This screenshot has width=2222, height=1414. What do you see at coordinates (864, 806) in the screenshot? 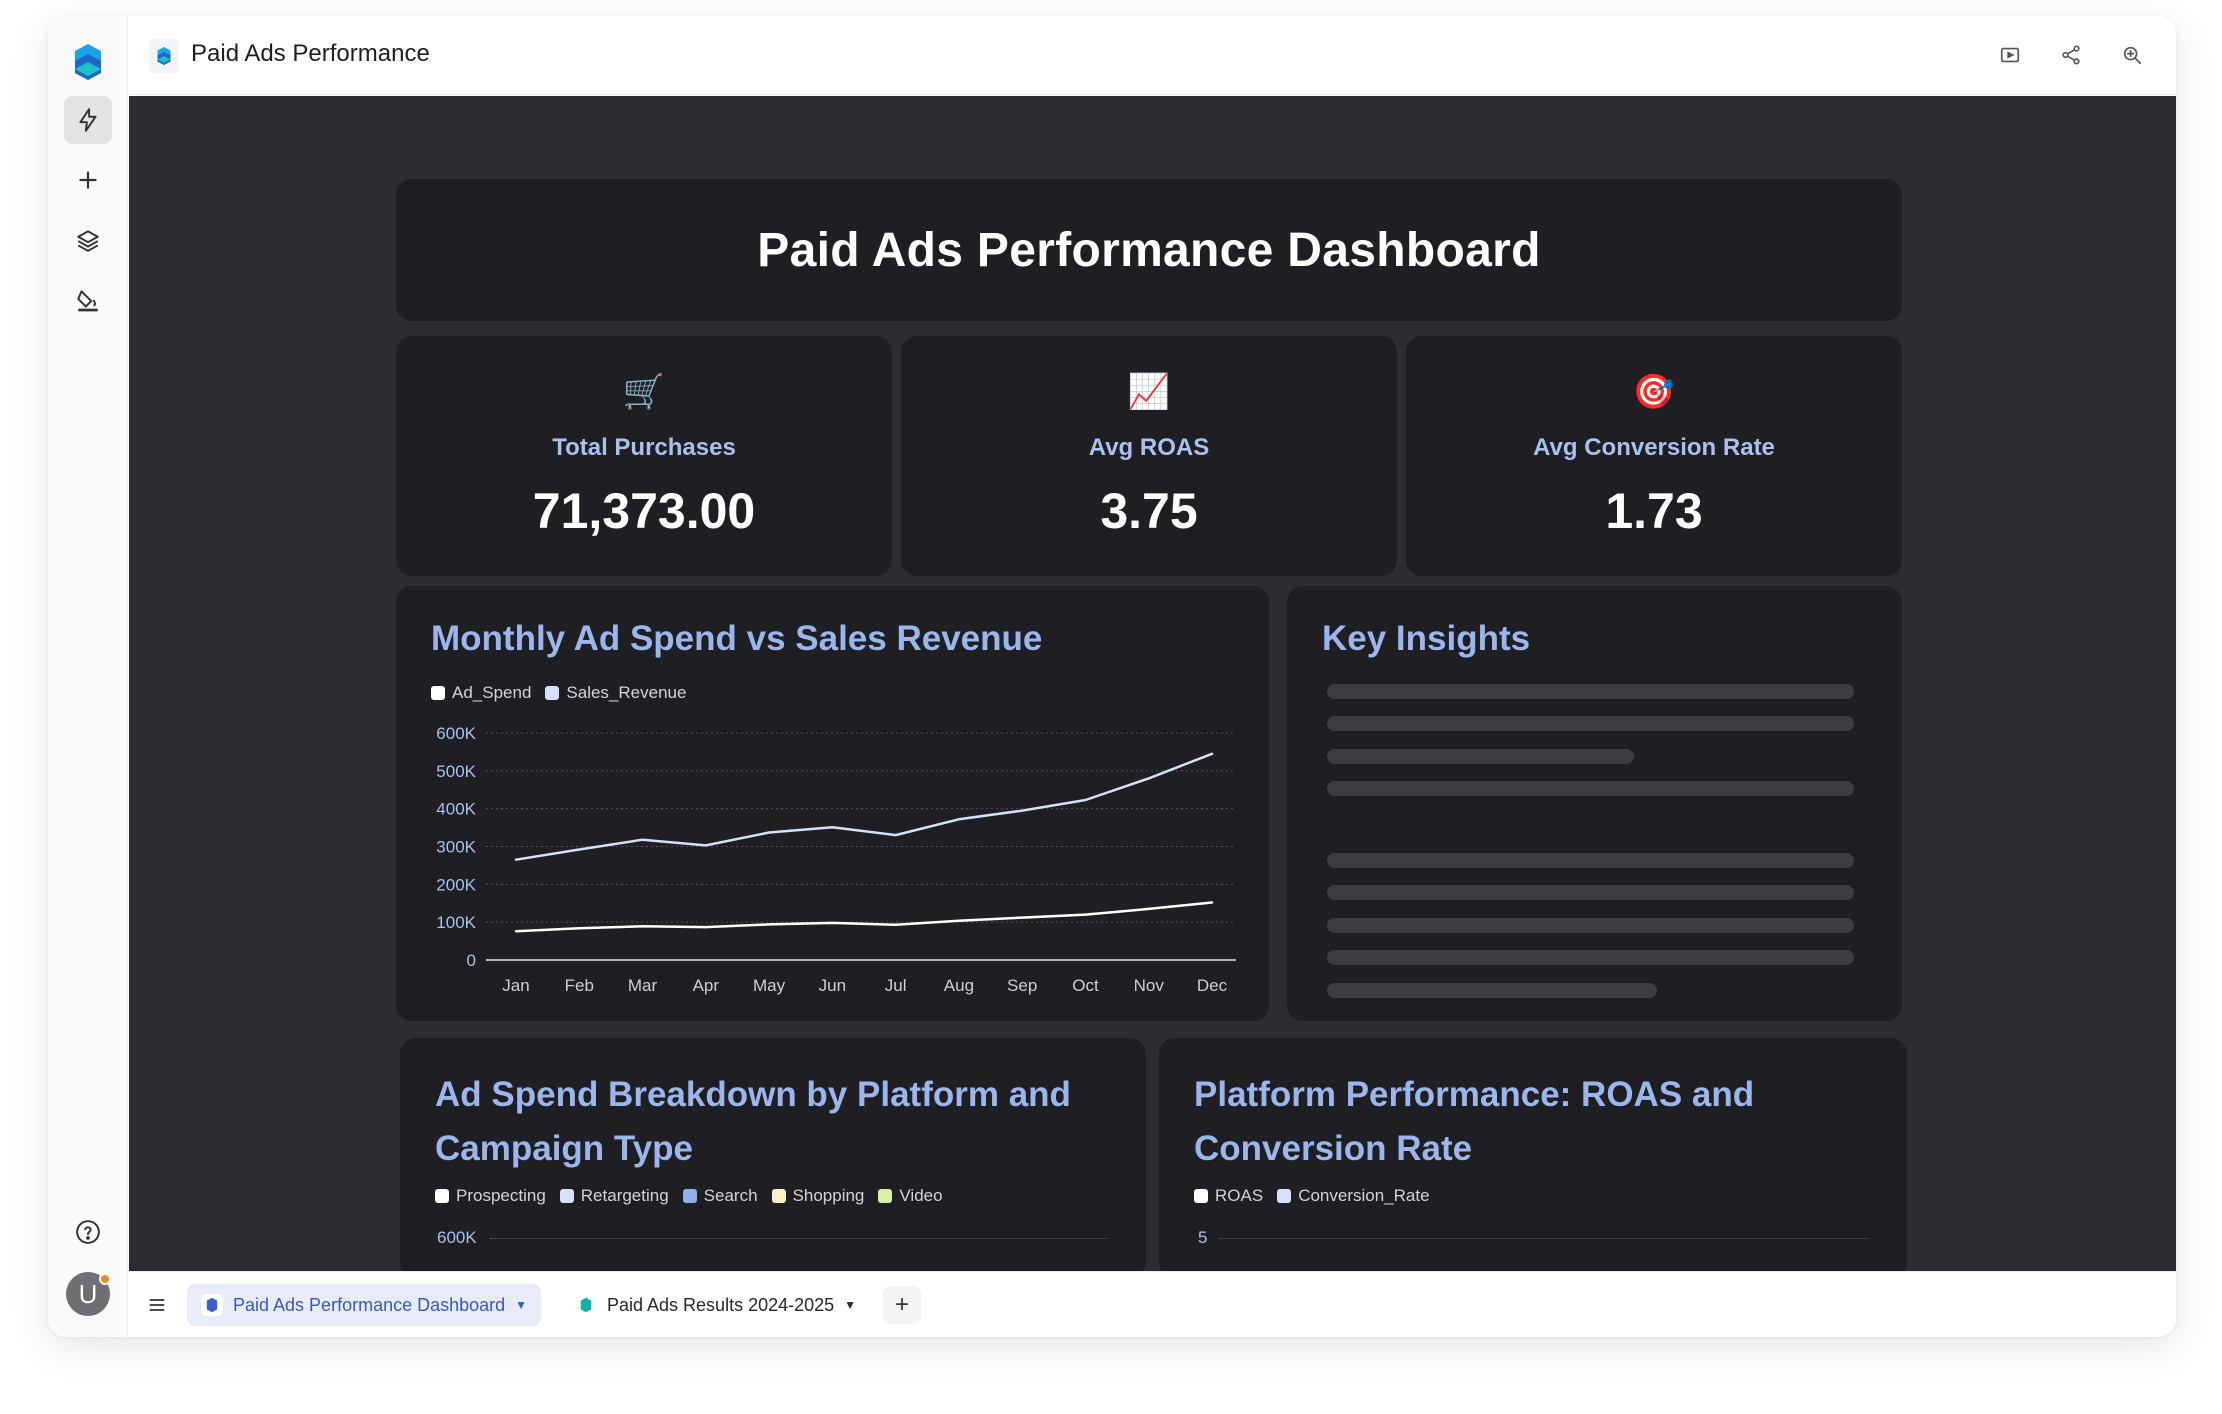
I see `series-line-sales-revenue` at bounding box center [864, 806].